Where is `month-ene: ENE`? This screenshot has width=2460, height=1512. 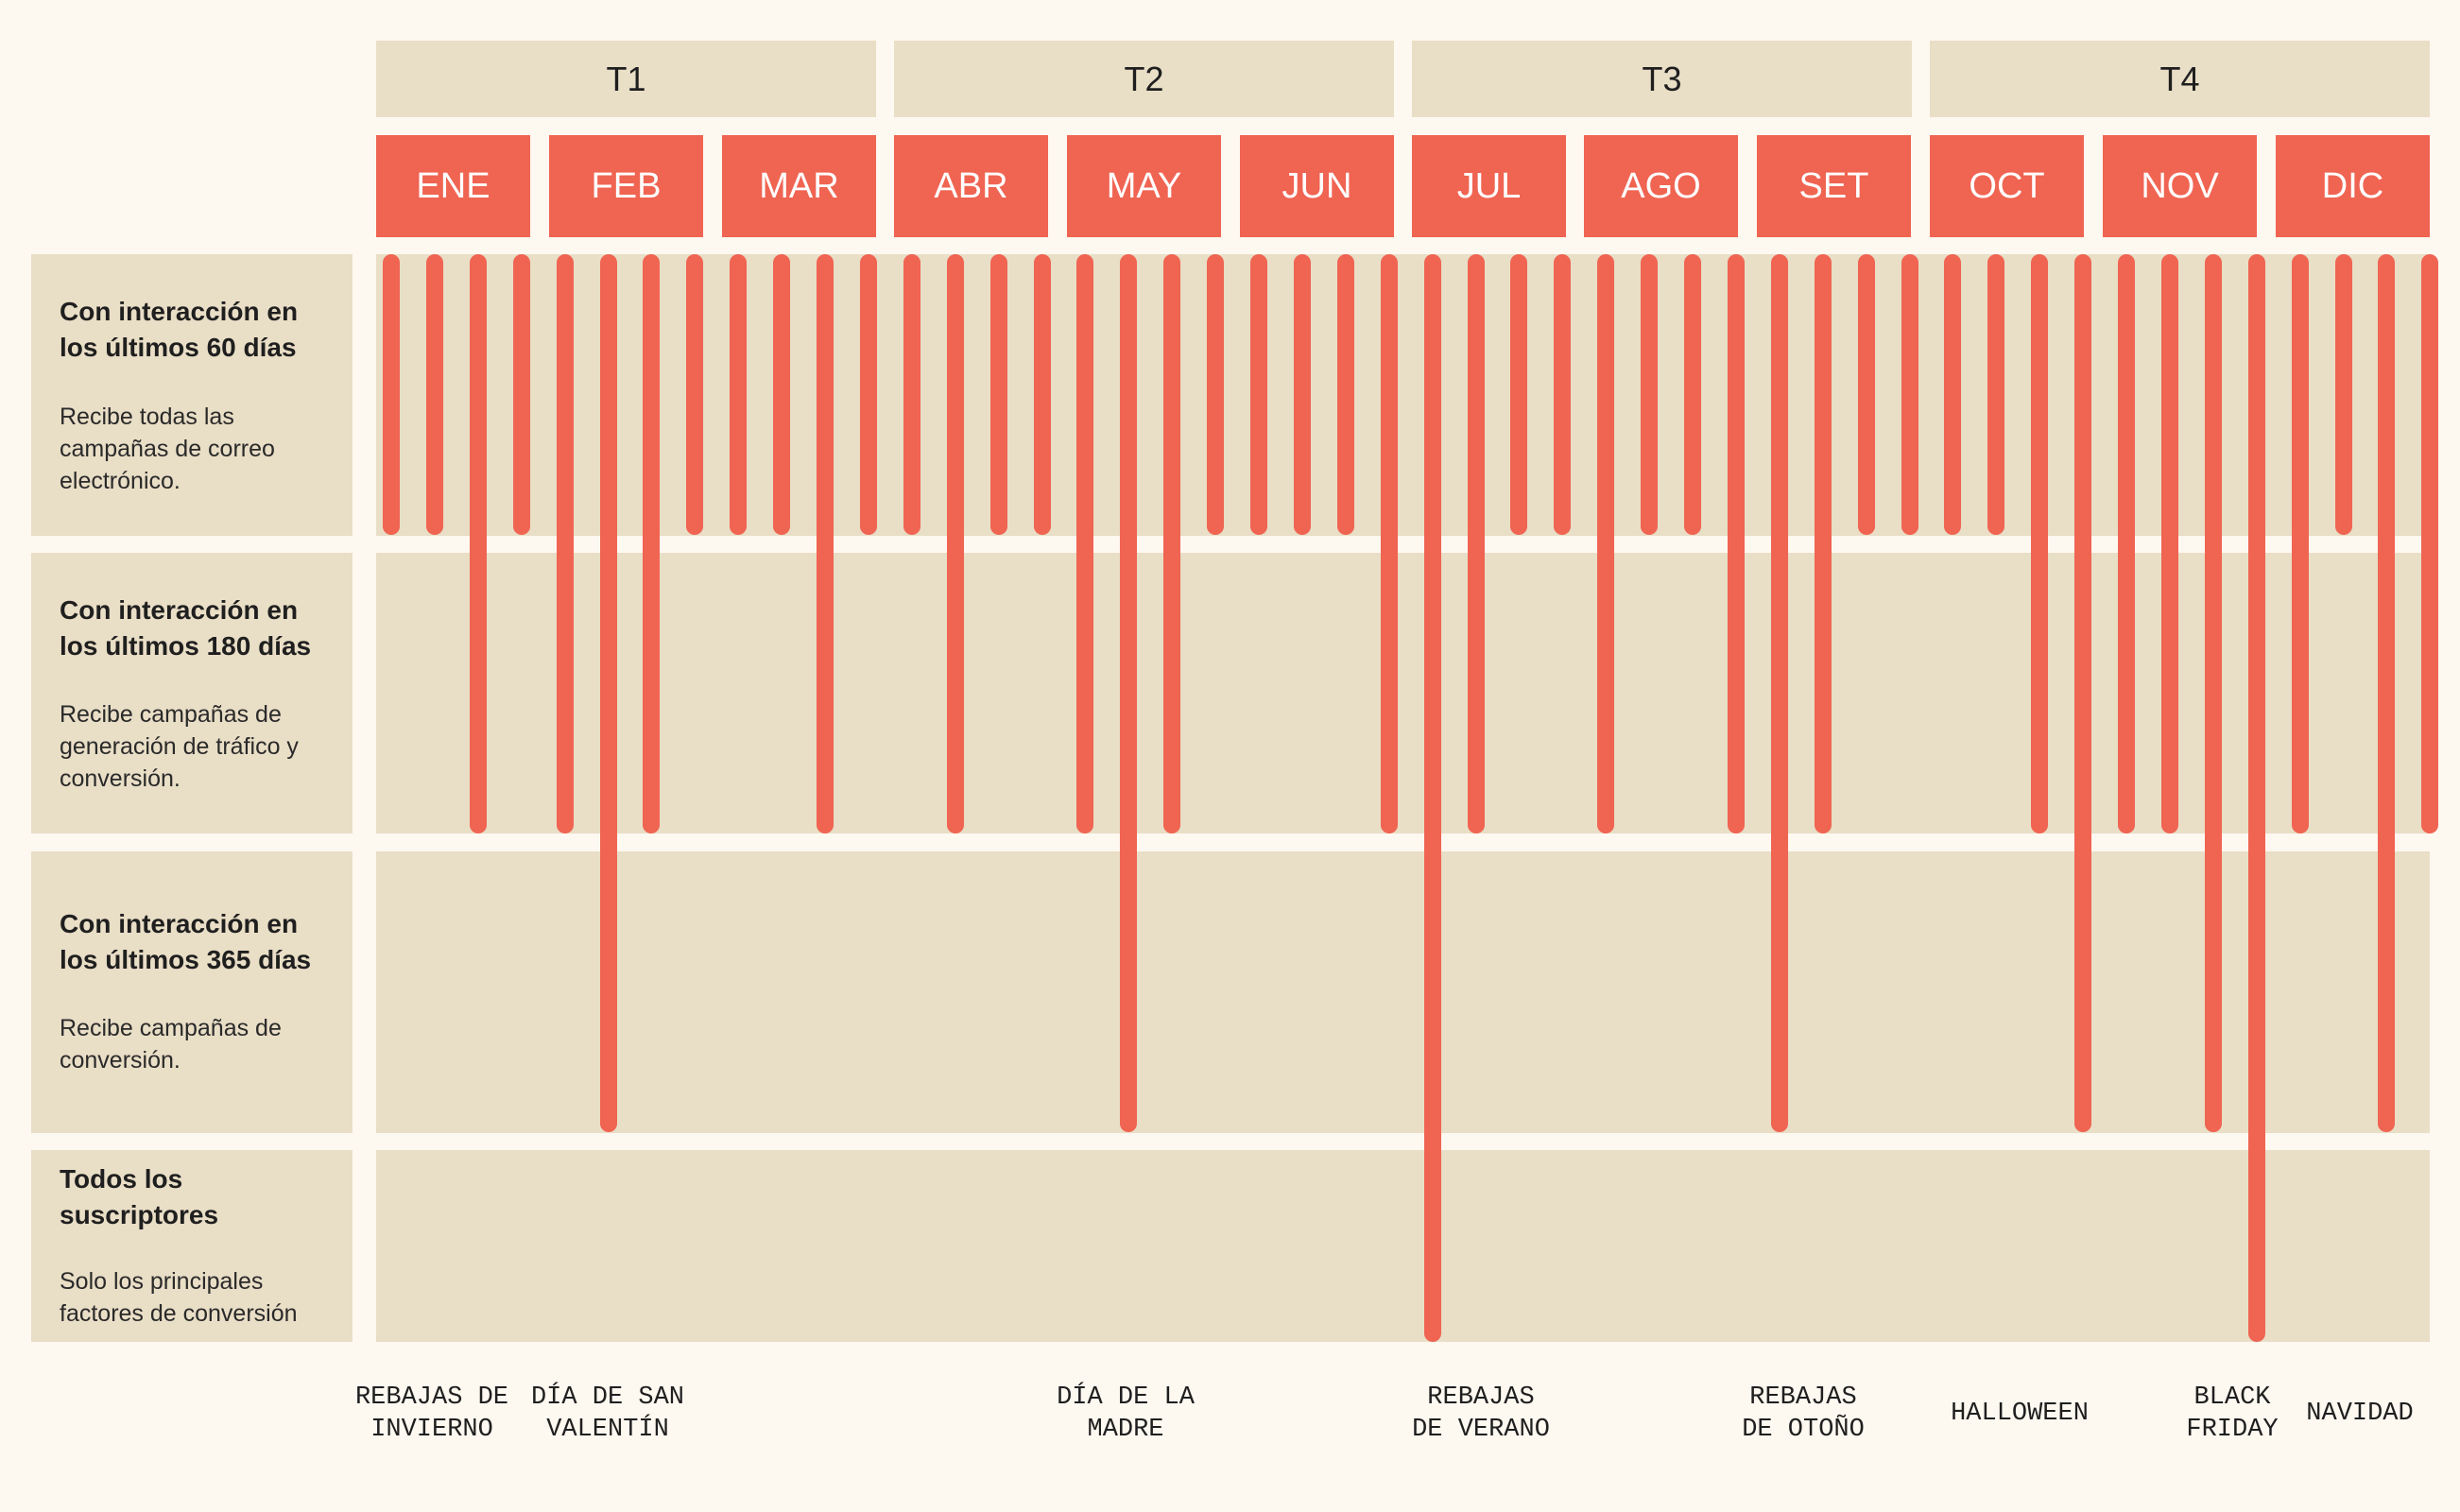 month-ene: ENE is located at coordinates (453, 186).